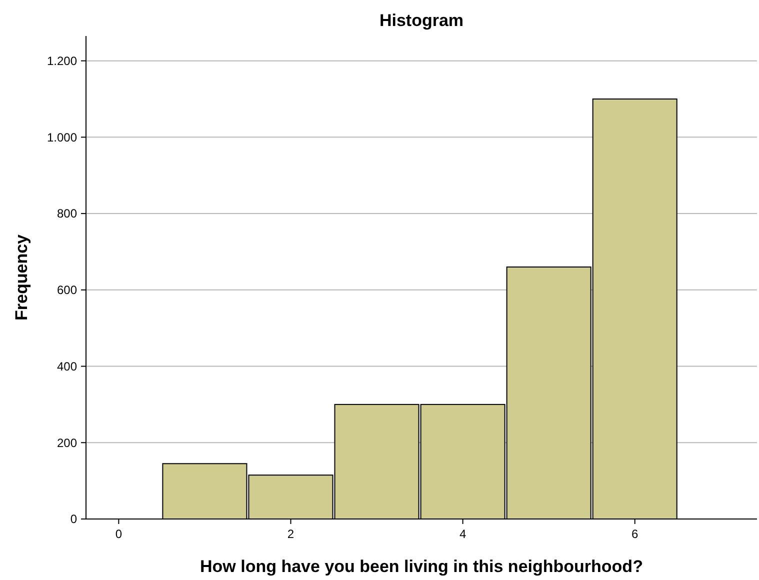 Image resolution: width=759 pixels, height=580 pixels. What do you see at coordinates (62, 61) in the screenshot?
I see `y-tick-label: 1.200` at bounding box center [62, 61].